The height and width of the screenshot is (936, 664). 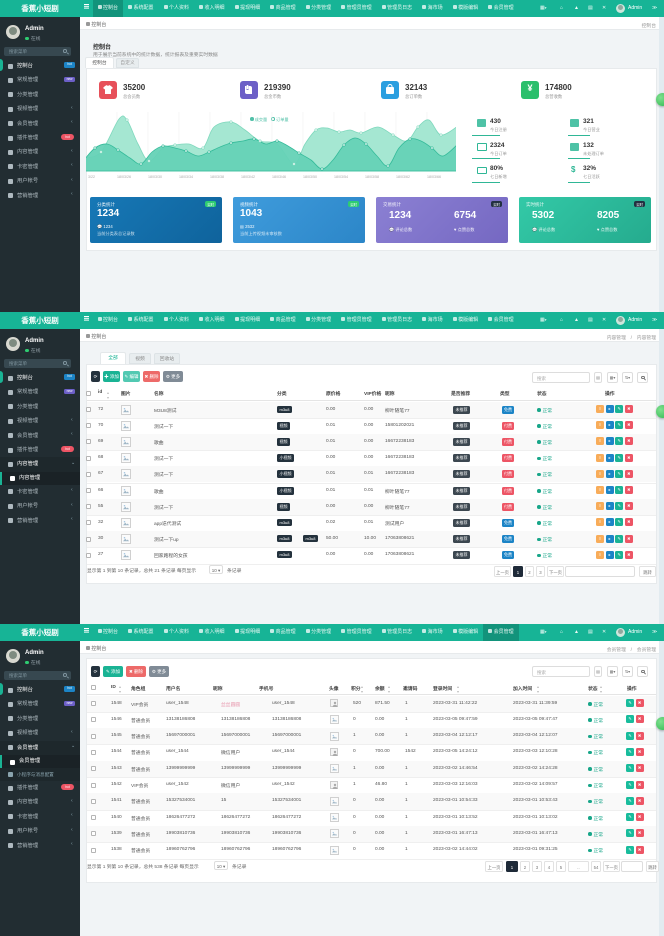 I want to click on svg-text: 18/03/26, so click(x=124, y=177).